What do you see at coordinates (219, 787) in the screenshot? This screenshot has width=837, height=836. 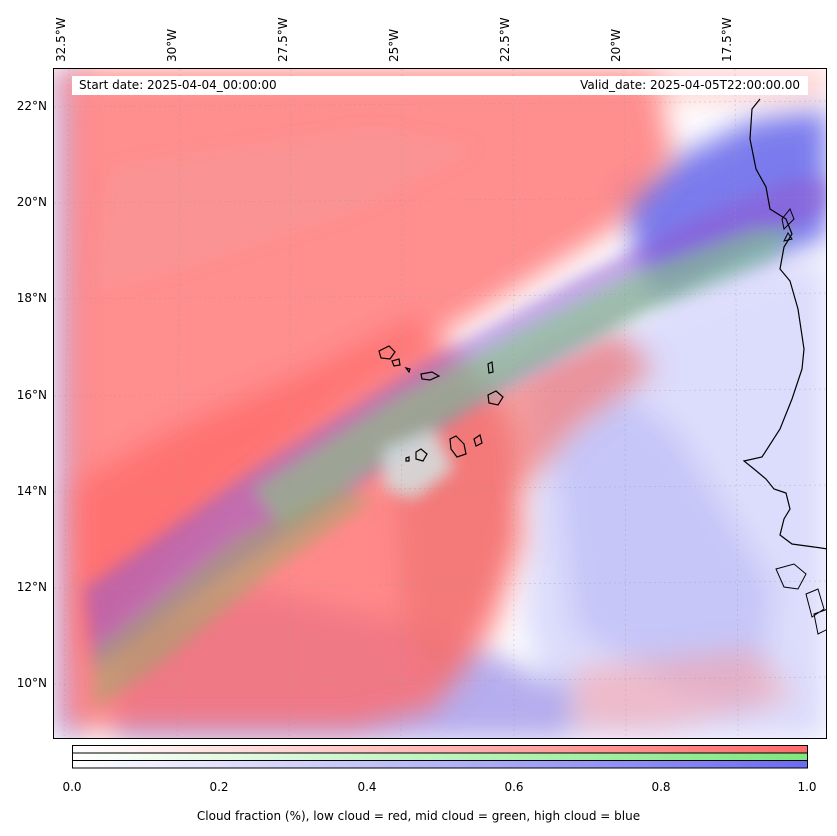 I see `colorbar-tick: 0.2` at bounding box center [219, 787].